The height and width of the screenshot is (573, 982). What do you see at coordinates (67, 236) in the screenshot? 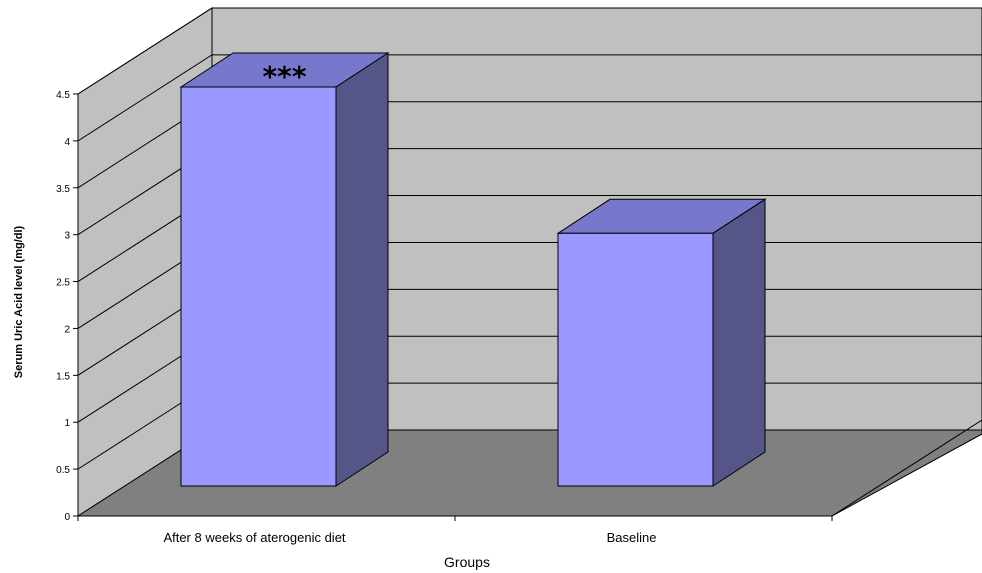
I see `y-tick-label: 3` at bounding box center [67, 236].